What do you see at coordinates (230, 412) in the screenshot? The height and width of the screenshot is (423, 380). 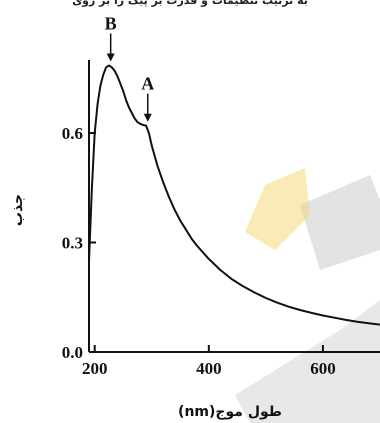 I see `x-axis-title: (nm)طول موج` at bounding box center [230, 412].